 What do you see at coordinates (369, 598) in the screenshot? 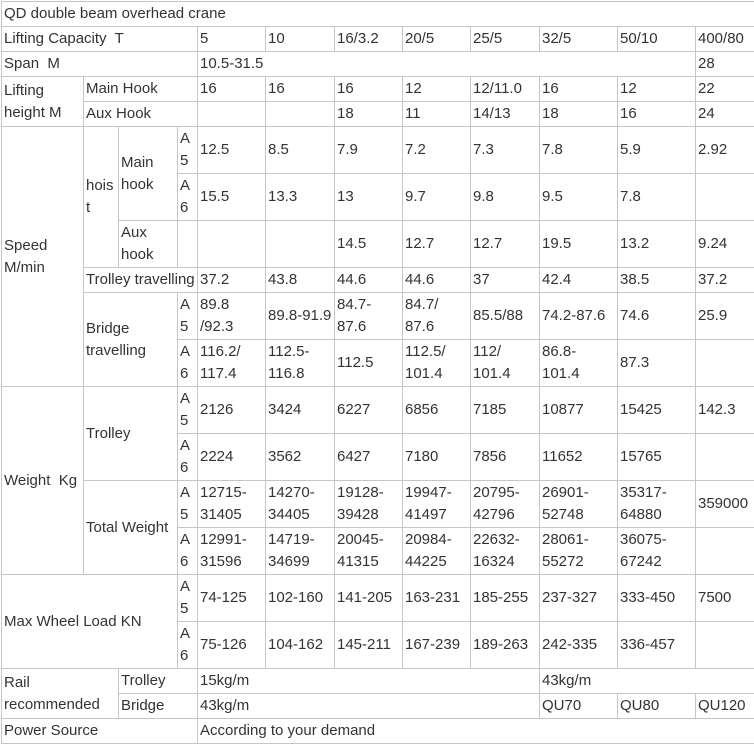
I see `data-cell: 141-205` at bounding box center [369, 598].